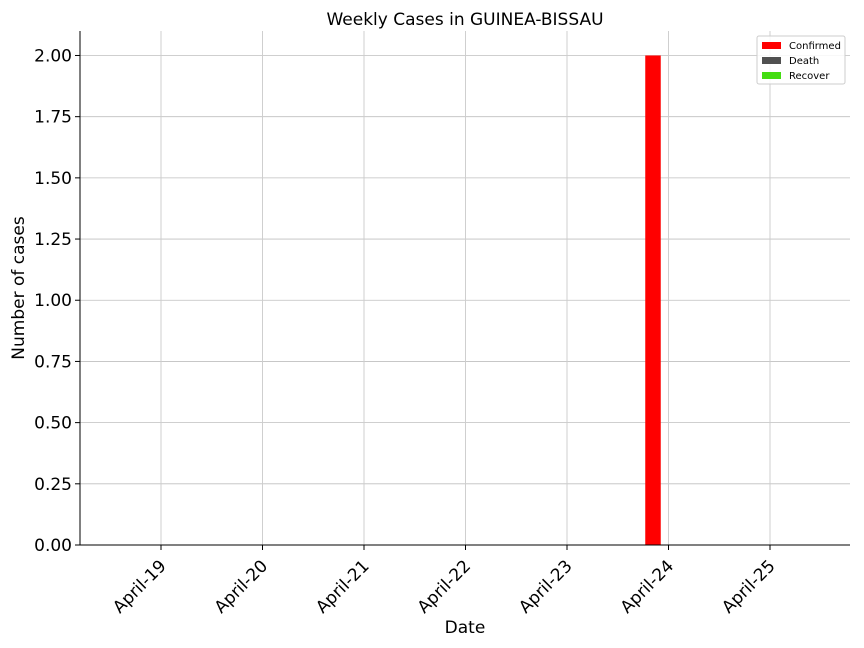 This screenshot has width=864, height=648. I want to click on x-tick-label: April-21, so click(342, 586).